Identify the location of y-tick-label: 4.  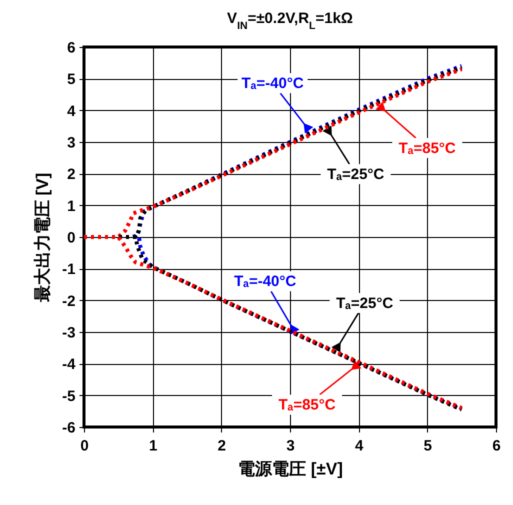
(71, 111).